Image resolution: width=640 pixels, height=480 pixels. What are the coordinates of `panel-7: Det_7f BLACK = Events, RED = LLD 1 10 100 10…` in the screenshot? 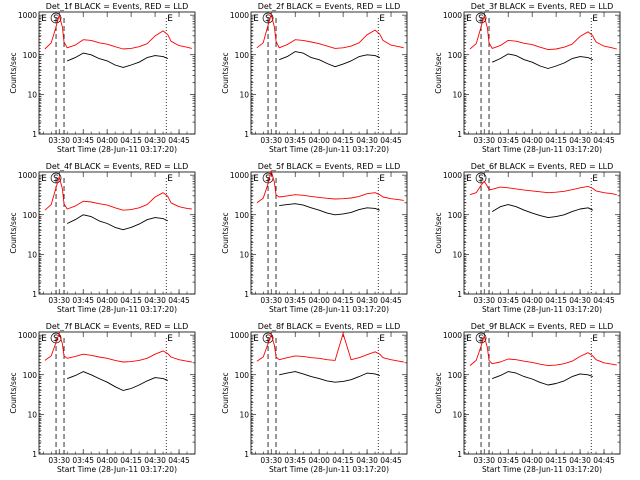 It's located at (102, 398).